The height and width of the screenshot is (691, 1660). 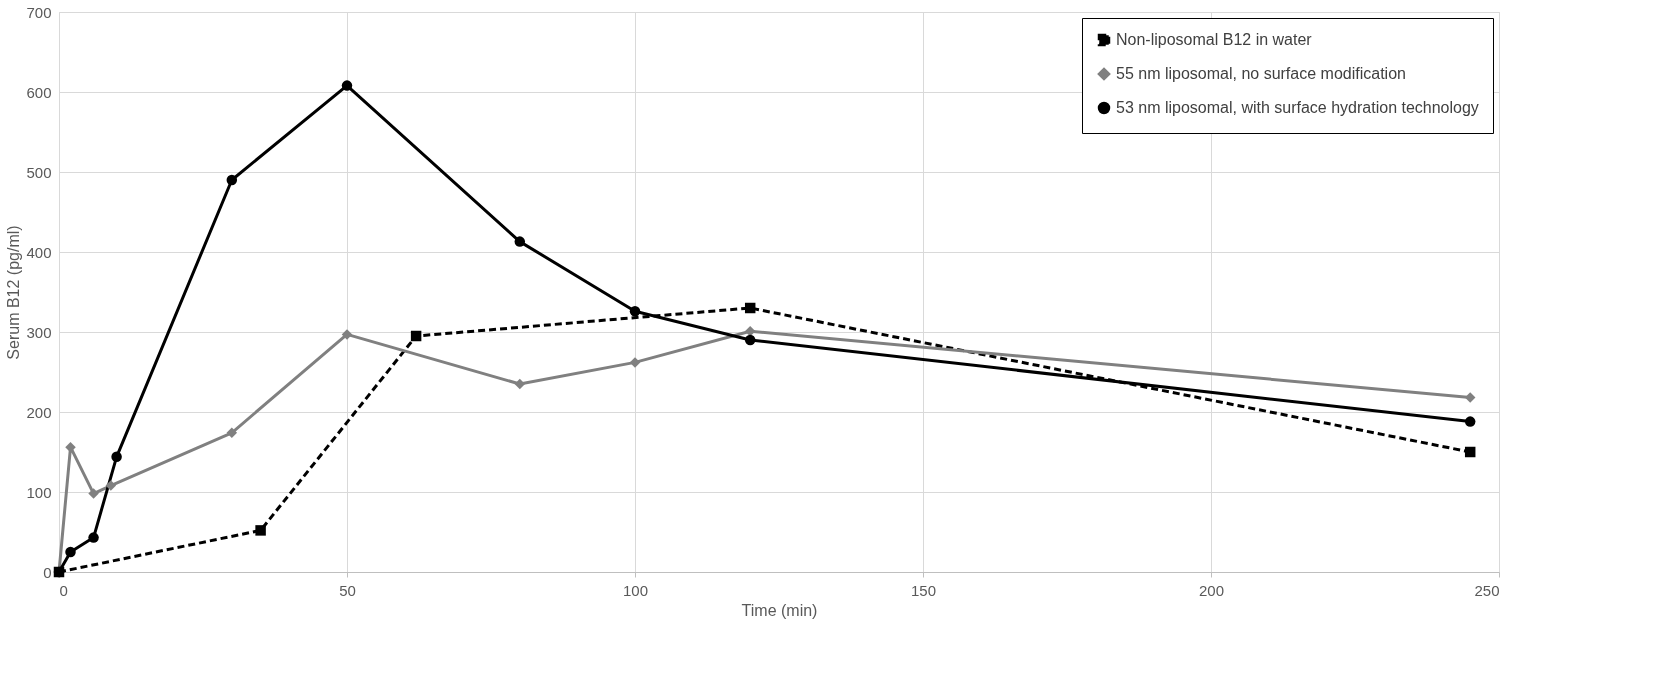 What do you see at coordinates (1261, 73) in the screenshot?
I see `legend-label: 55 nm liposomal, no surface modification` at bounding box center [1261, 73].